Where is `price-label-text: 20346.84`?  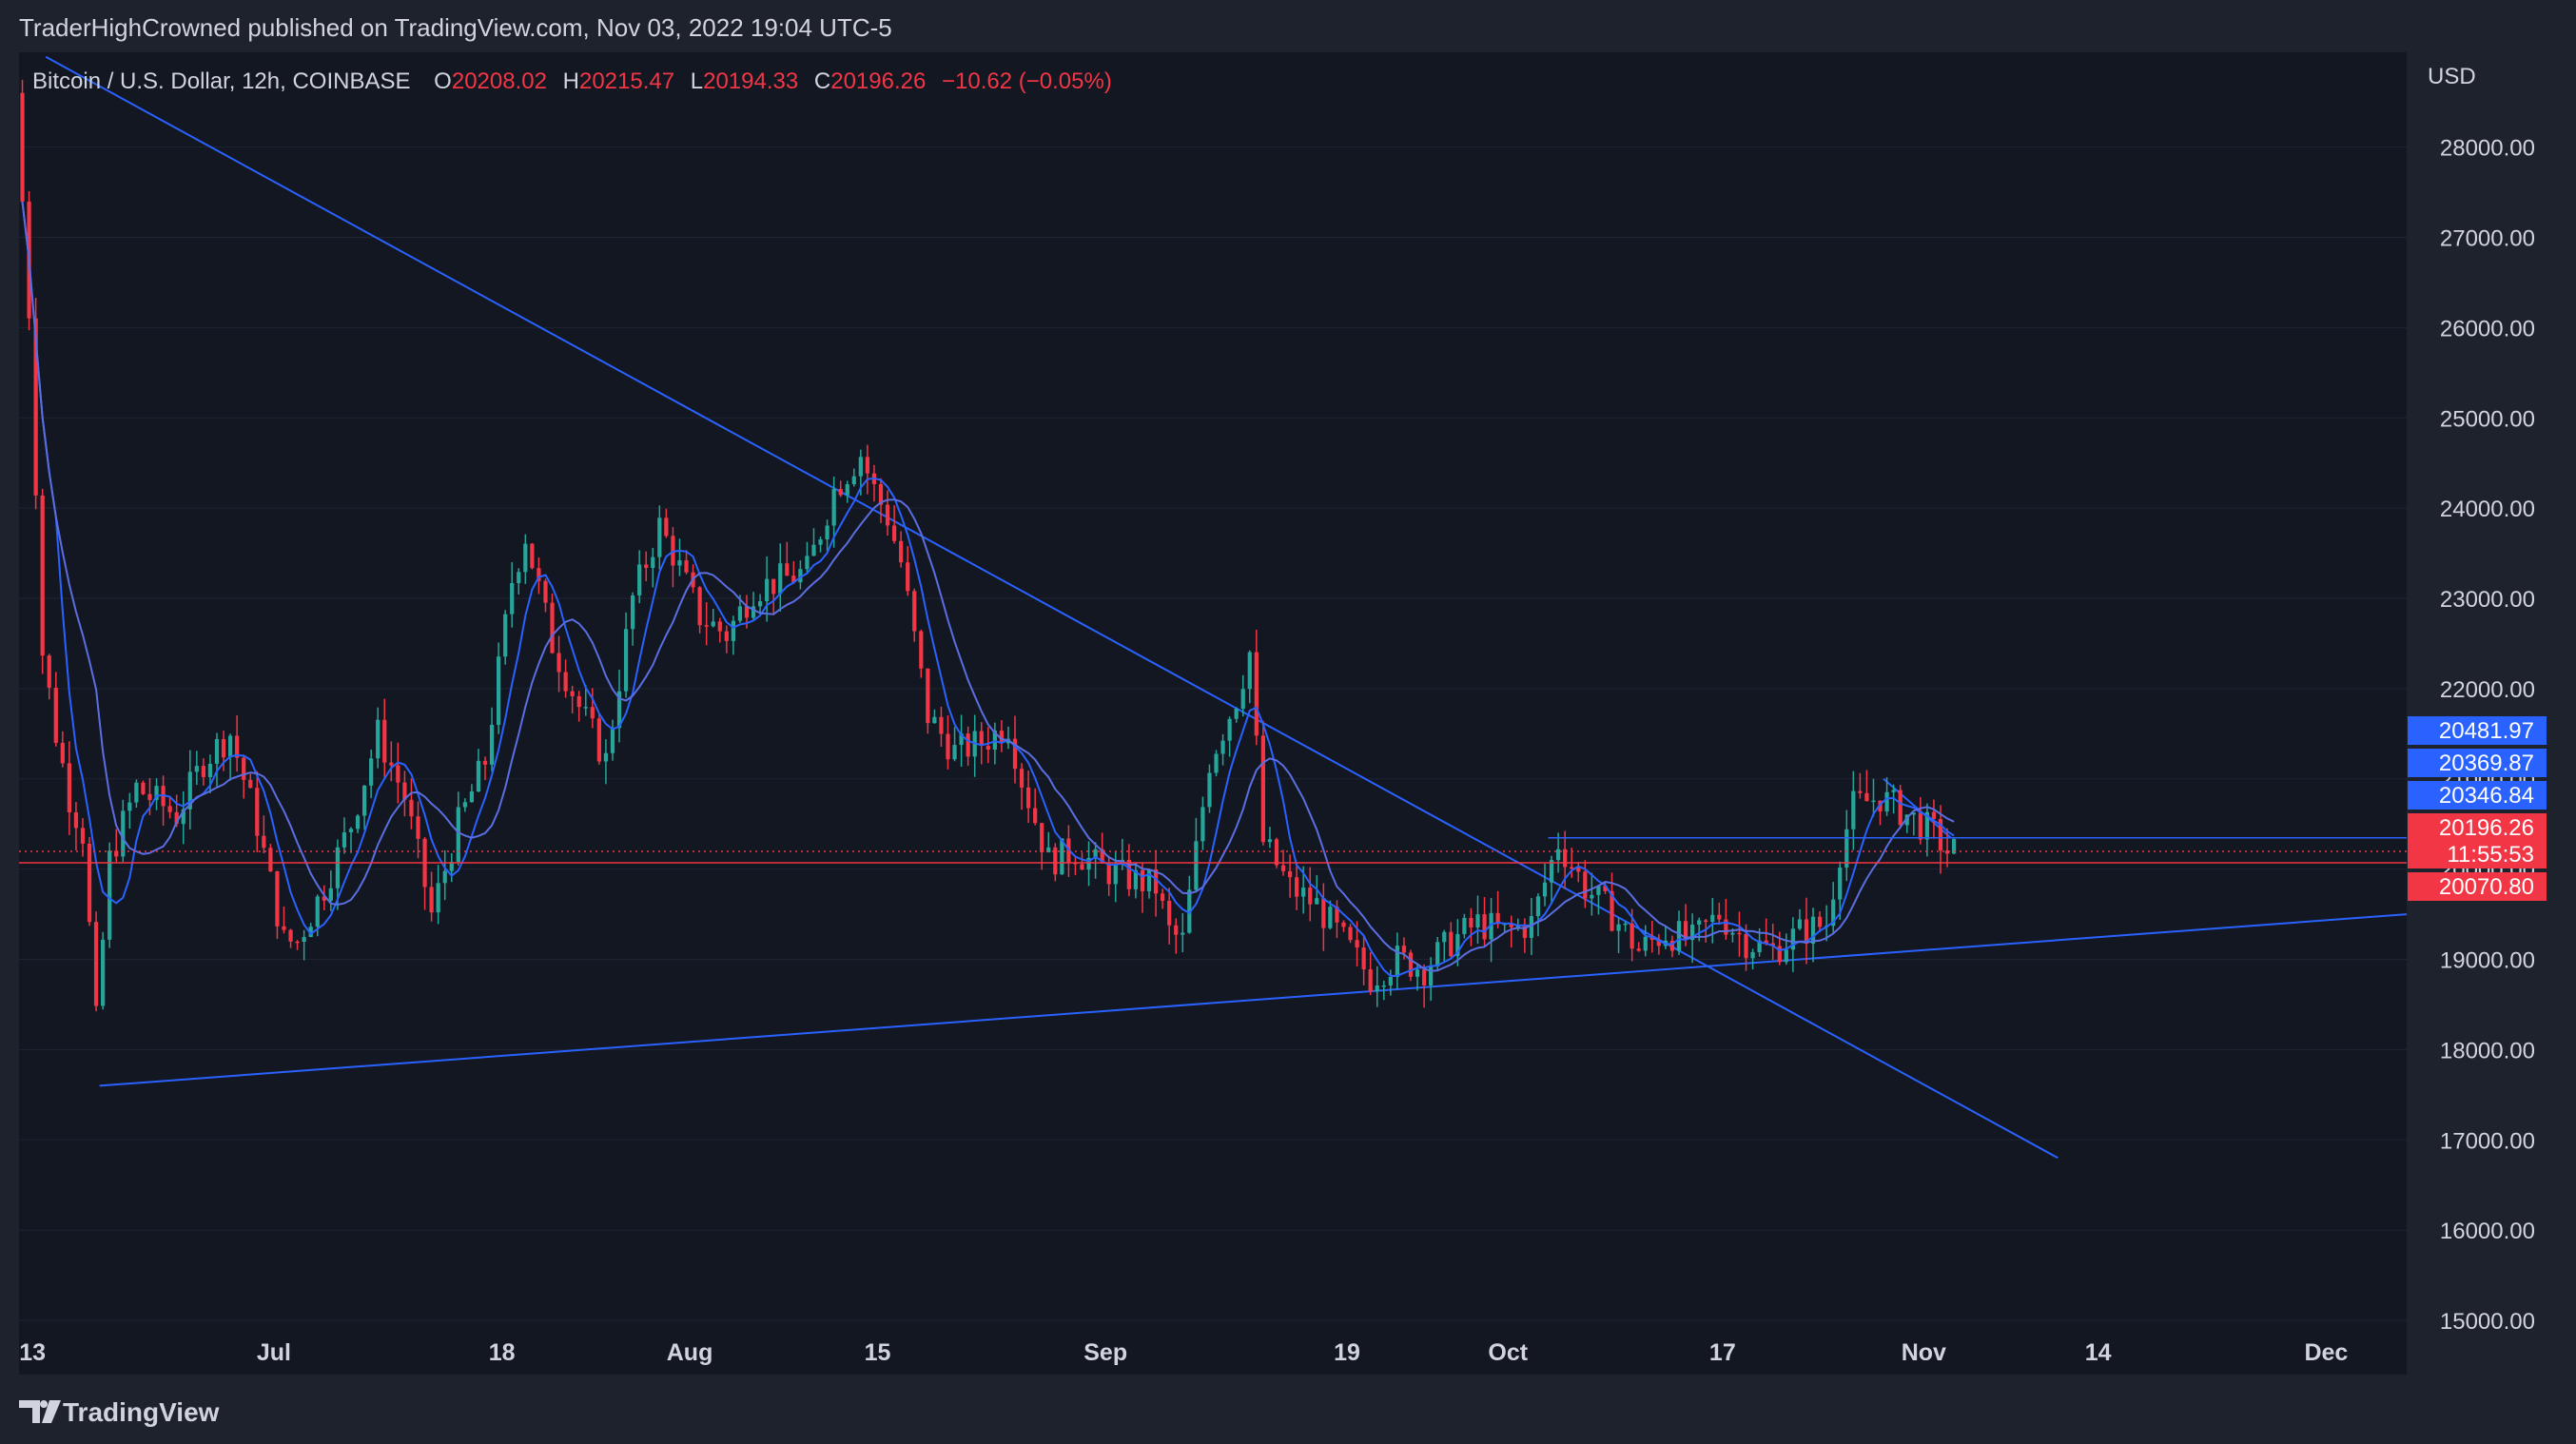 price-label-text: 20346.84 is located at coordinates (2486, 796).